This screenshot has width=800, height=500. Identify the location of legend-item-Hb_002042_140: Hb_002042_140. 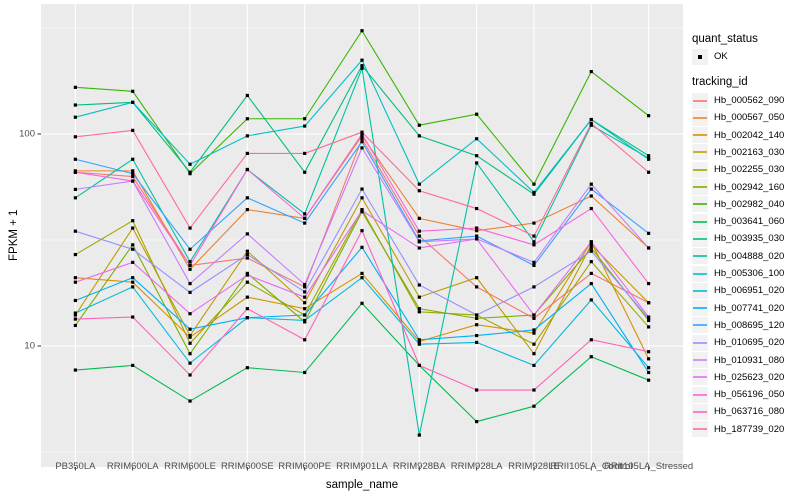
(738, 135).